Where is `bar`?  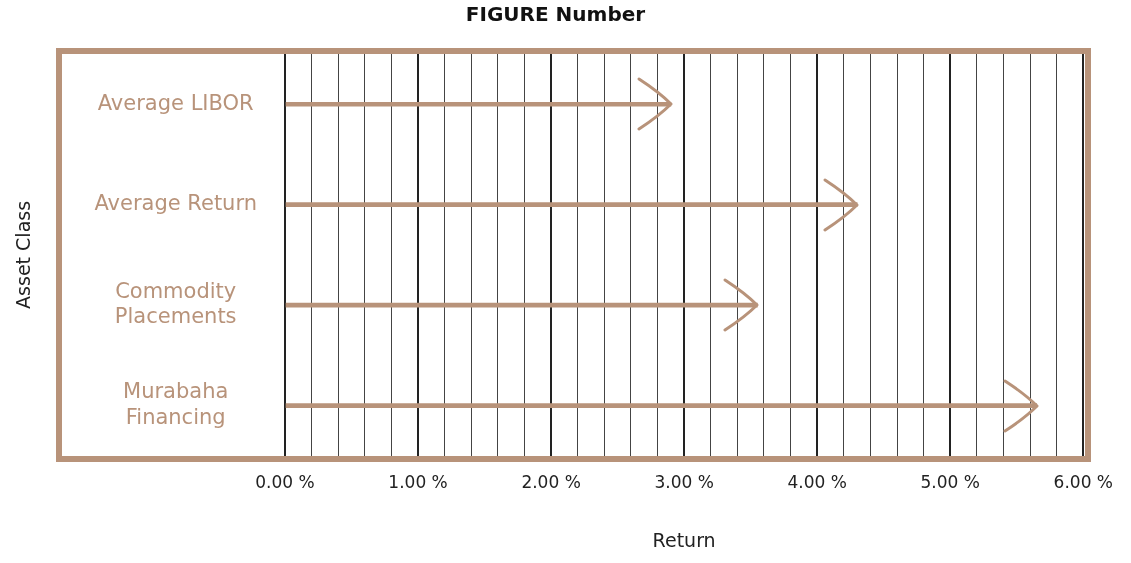
bar is located at coordinates (478, 104).